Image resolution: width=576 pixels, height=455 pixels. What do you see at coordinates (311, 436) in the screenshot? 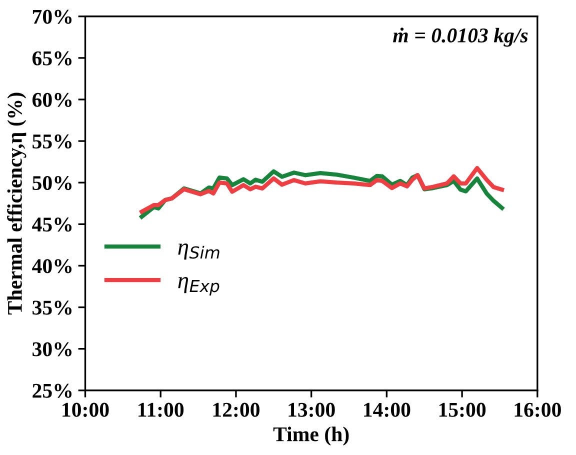
I see `x-axis-title: Time (h)` at bounding box center [311, 436].